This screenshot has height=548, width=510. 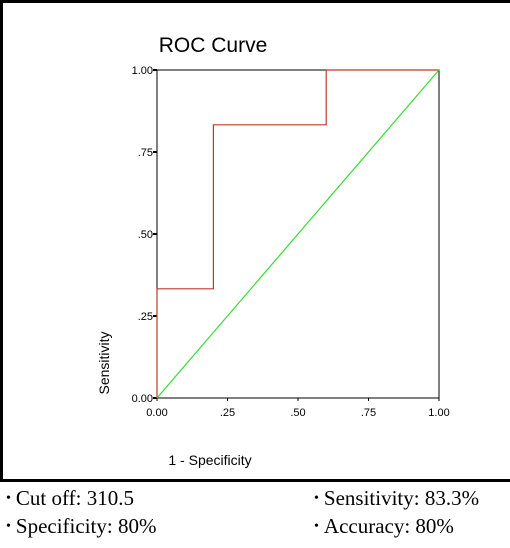 I want to click on specificity-text: Specificity: 80%, so click(x=86, y=526).